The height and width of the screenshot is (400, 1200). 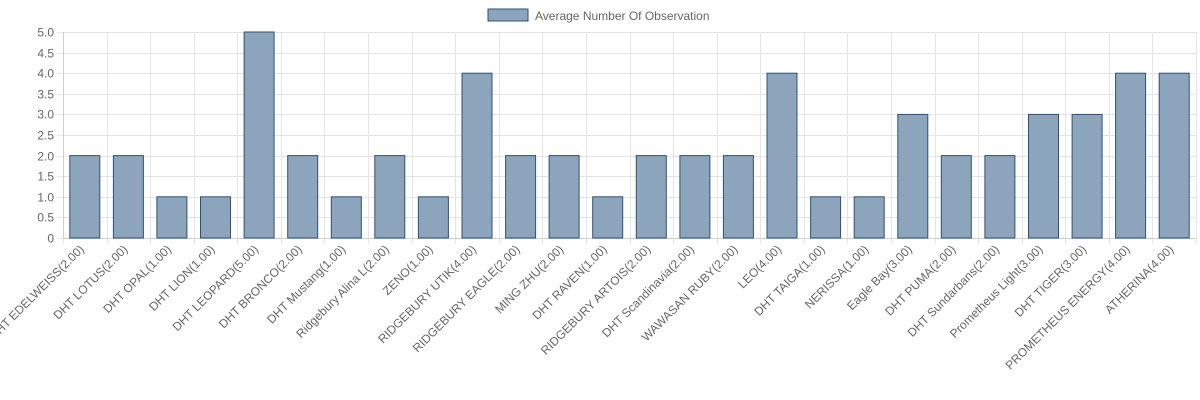 What do you see at coordinates (45, 33) in the screenshot?
I see `y-tick-label: 5.0` at bounding box center [45, 33].